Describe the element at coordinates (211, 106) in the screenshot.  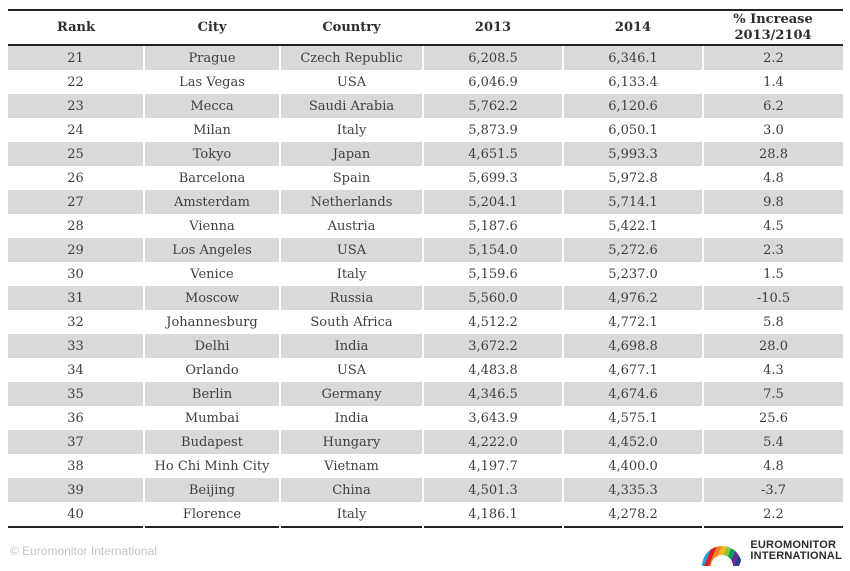
I see `cell-city: Mecca` at that location.